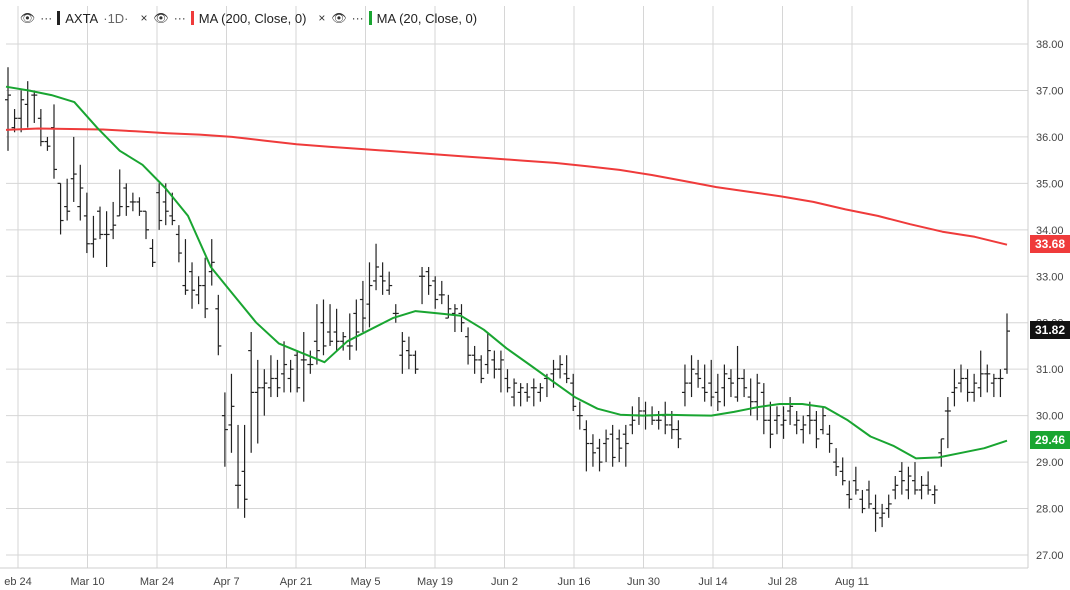 Image resolution: width=1070 pixels, height=590 pixels. What do you see at coordinates (370, 18) in the screenshot?
I see `legend-swatch-ma20` at bounding box center [370, 18].